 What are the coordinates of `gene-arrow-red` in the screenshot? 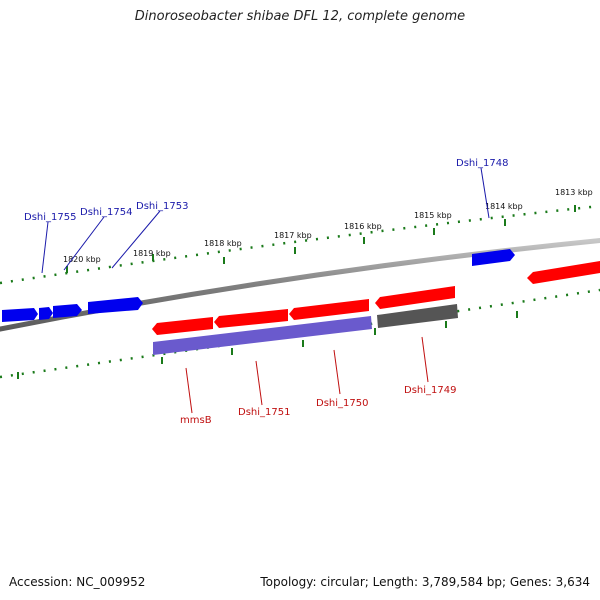 It's located at (563, 272).